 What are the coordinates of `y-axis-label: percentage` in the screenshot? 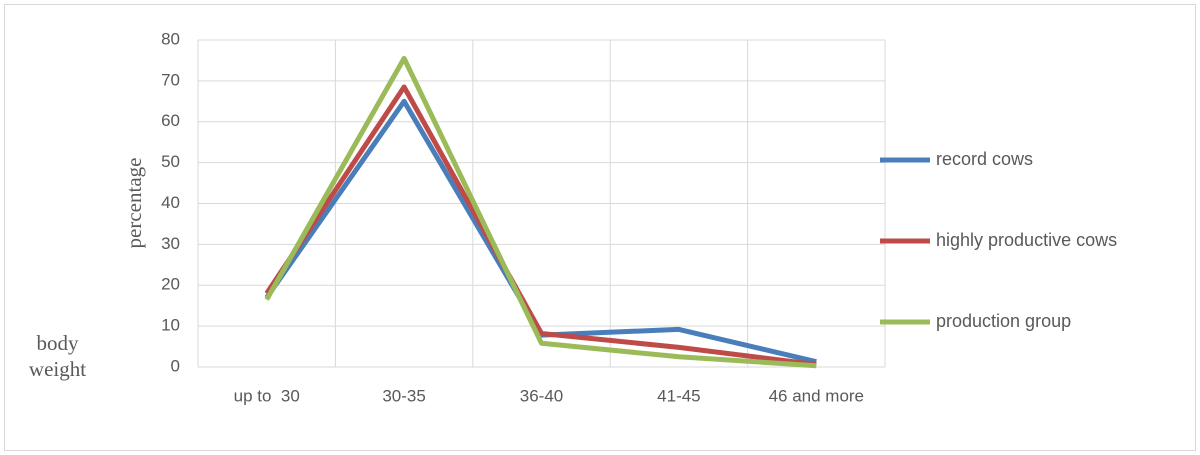 It's located at (134, 203).